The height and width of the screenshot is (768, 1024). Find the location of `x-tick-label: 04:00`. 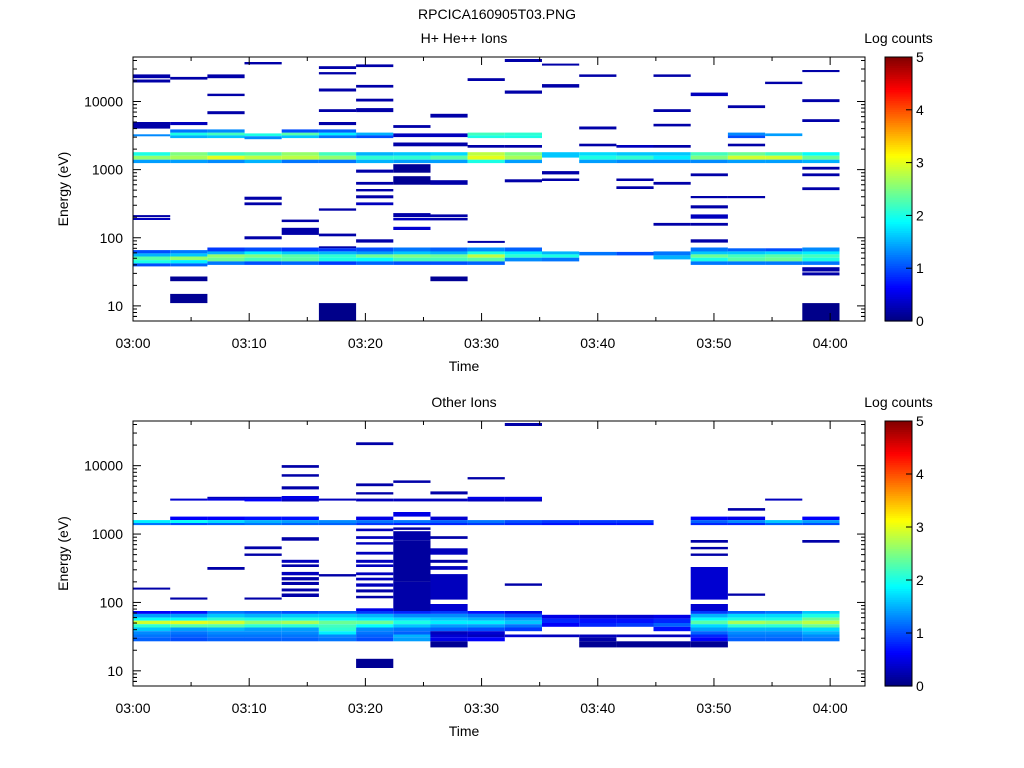

x-tick-label: 04:00 is located at coordinates (830, 343).